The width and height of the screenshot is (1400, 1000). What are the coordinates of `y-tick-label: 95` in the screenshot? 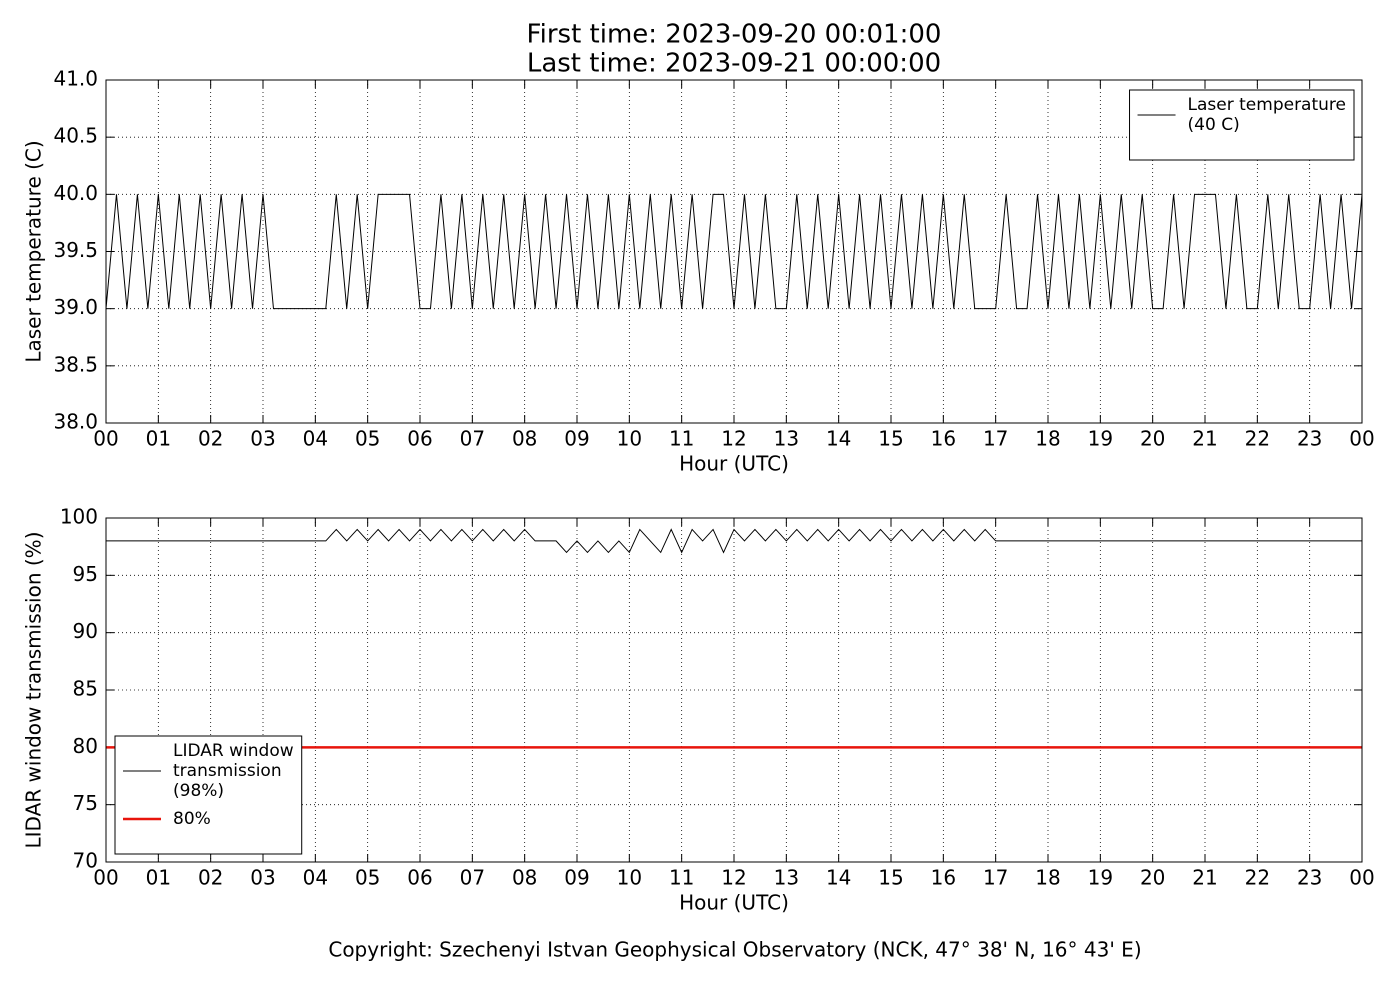 It's located at (85, 574).